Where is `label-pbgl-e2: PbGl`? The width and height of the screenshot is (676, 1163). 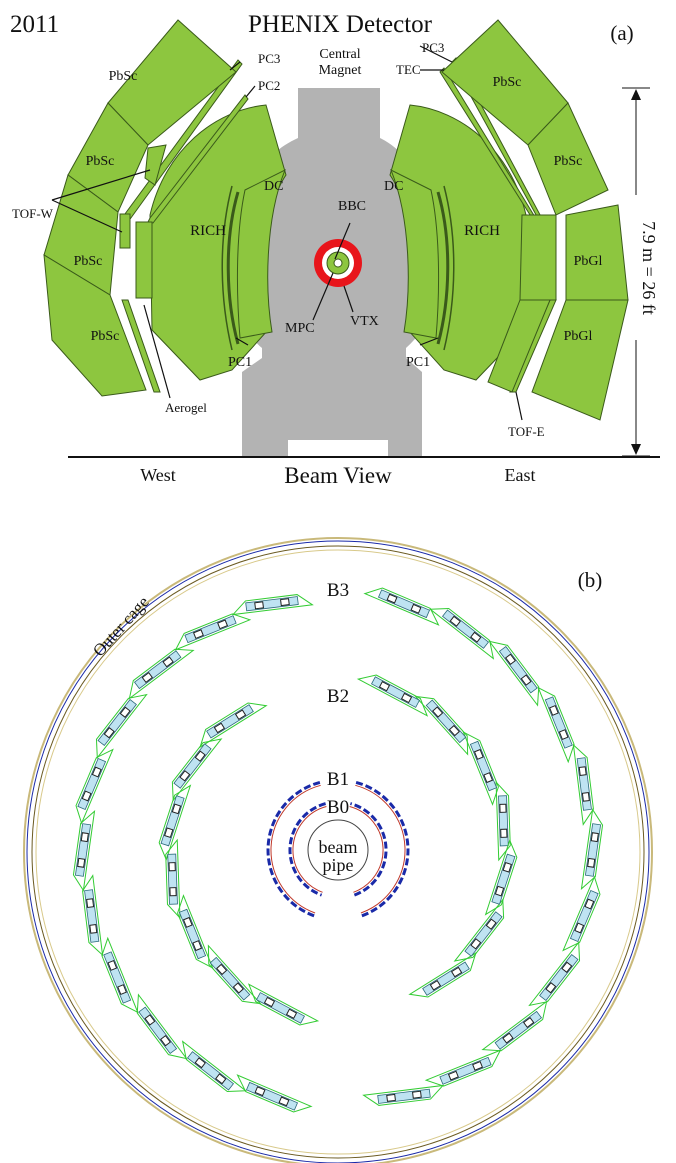
label-pbgl-e2: PbGl is located at coordinates (578, 336).